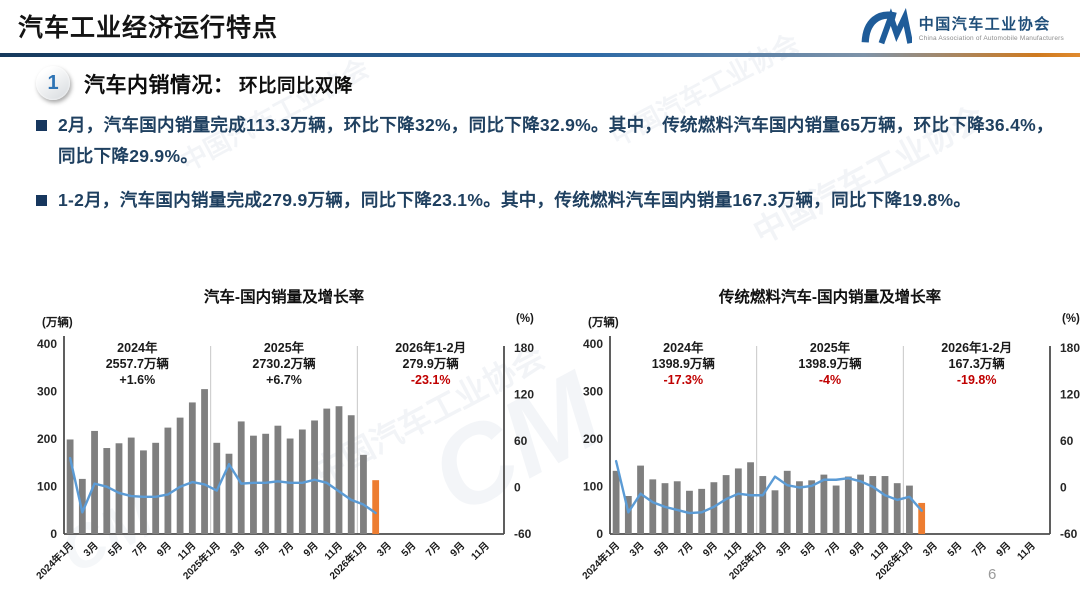 The image size is (1080, 607). Describe the element at coordinates (159, 85) in the screenshot. I see `section-title: 汽车内销情况：` at that location.